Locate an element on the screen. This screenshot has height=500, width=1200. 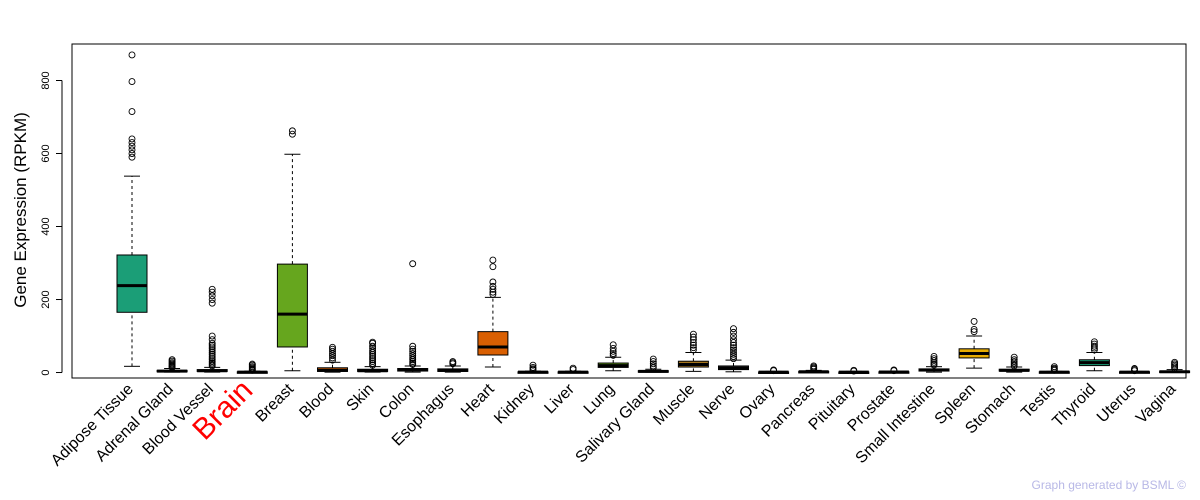
y-tick-label: 800 is located at coordinates (46, 80).